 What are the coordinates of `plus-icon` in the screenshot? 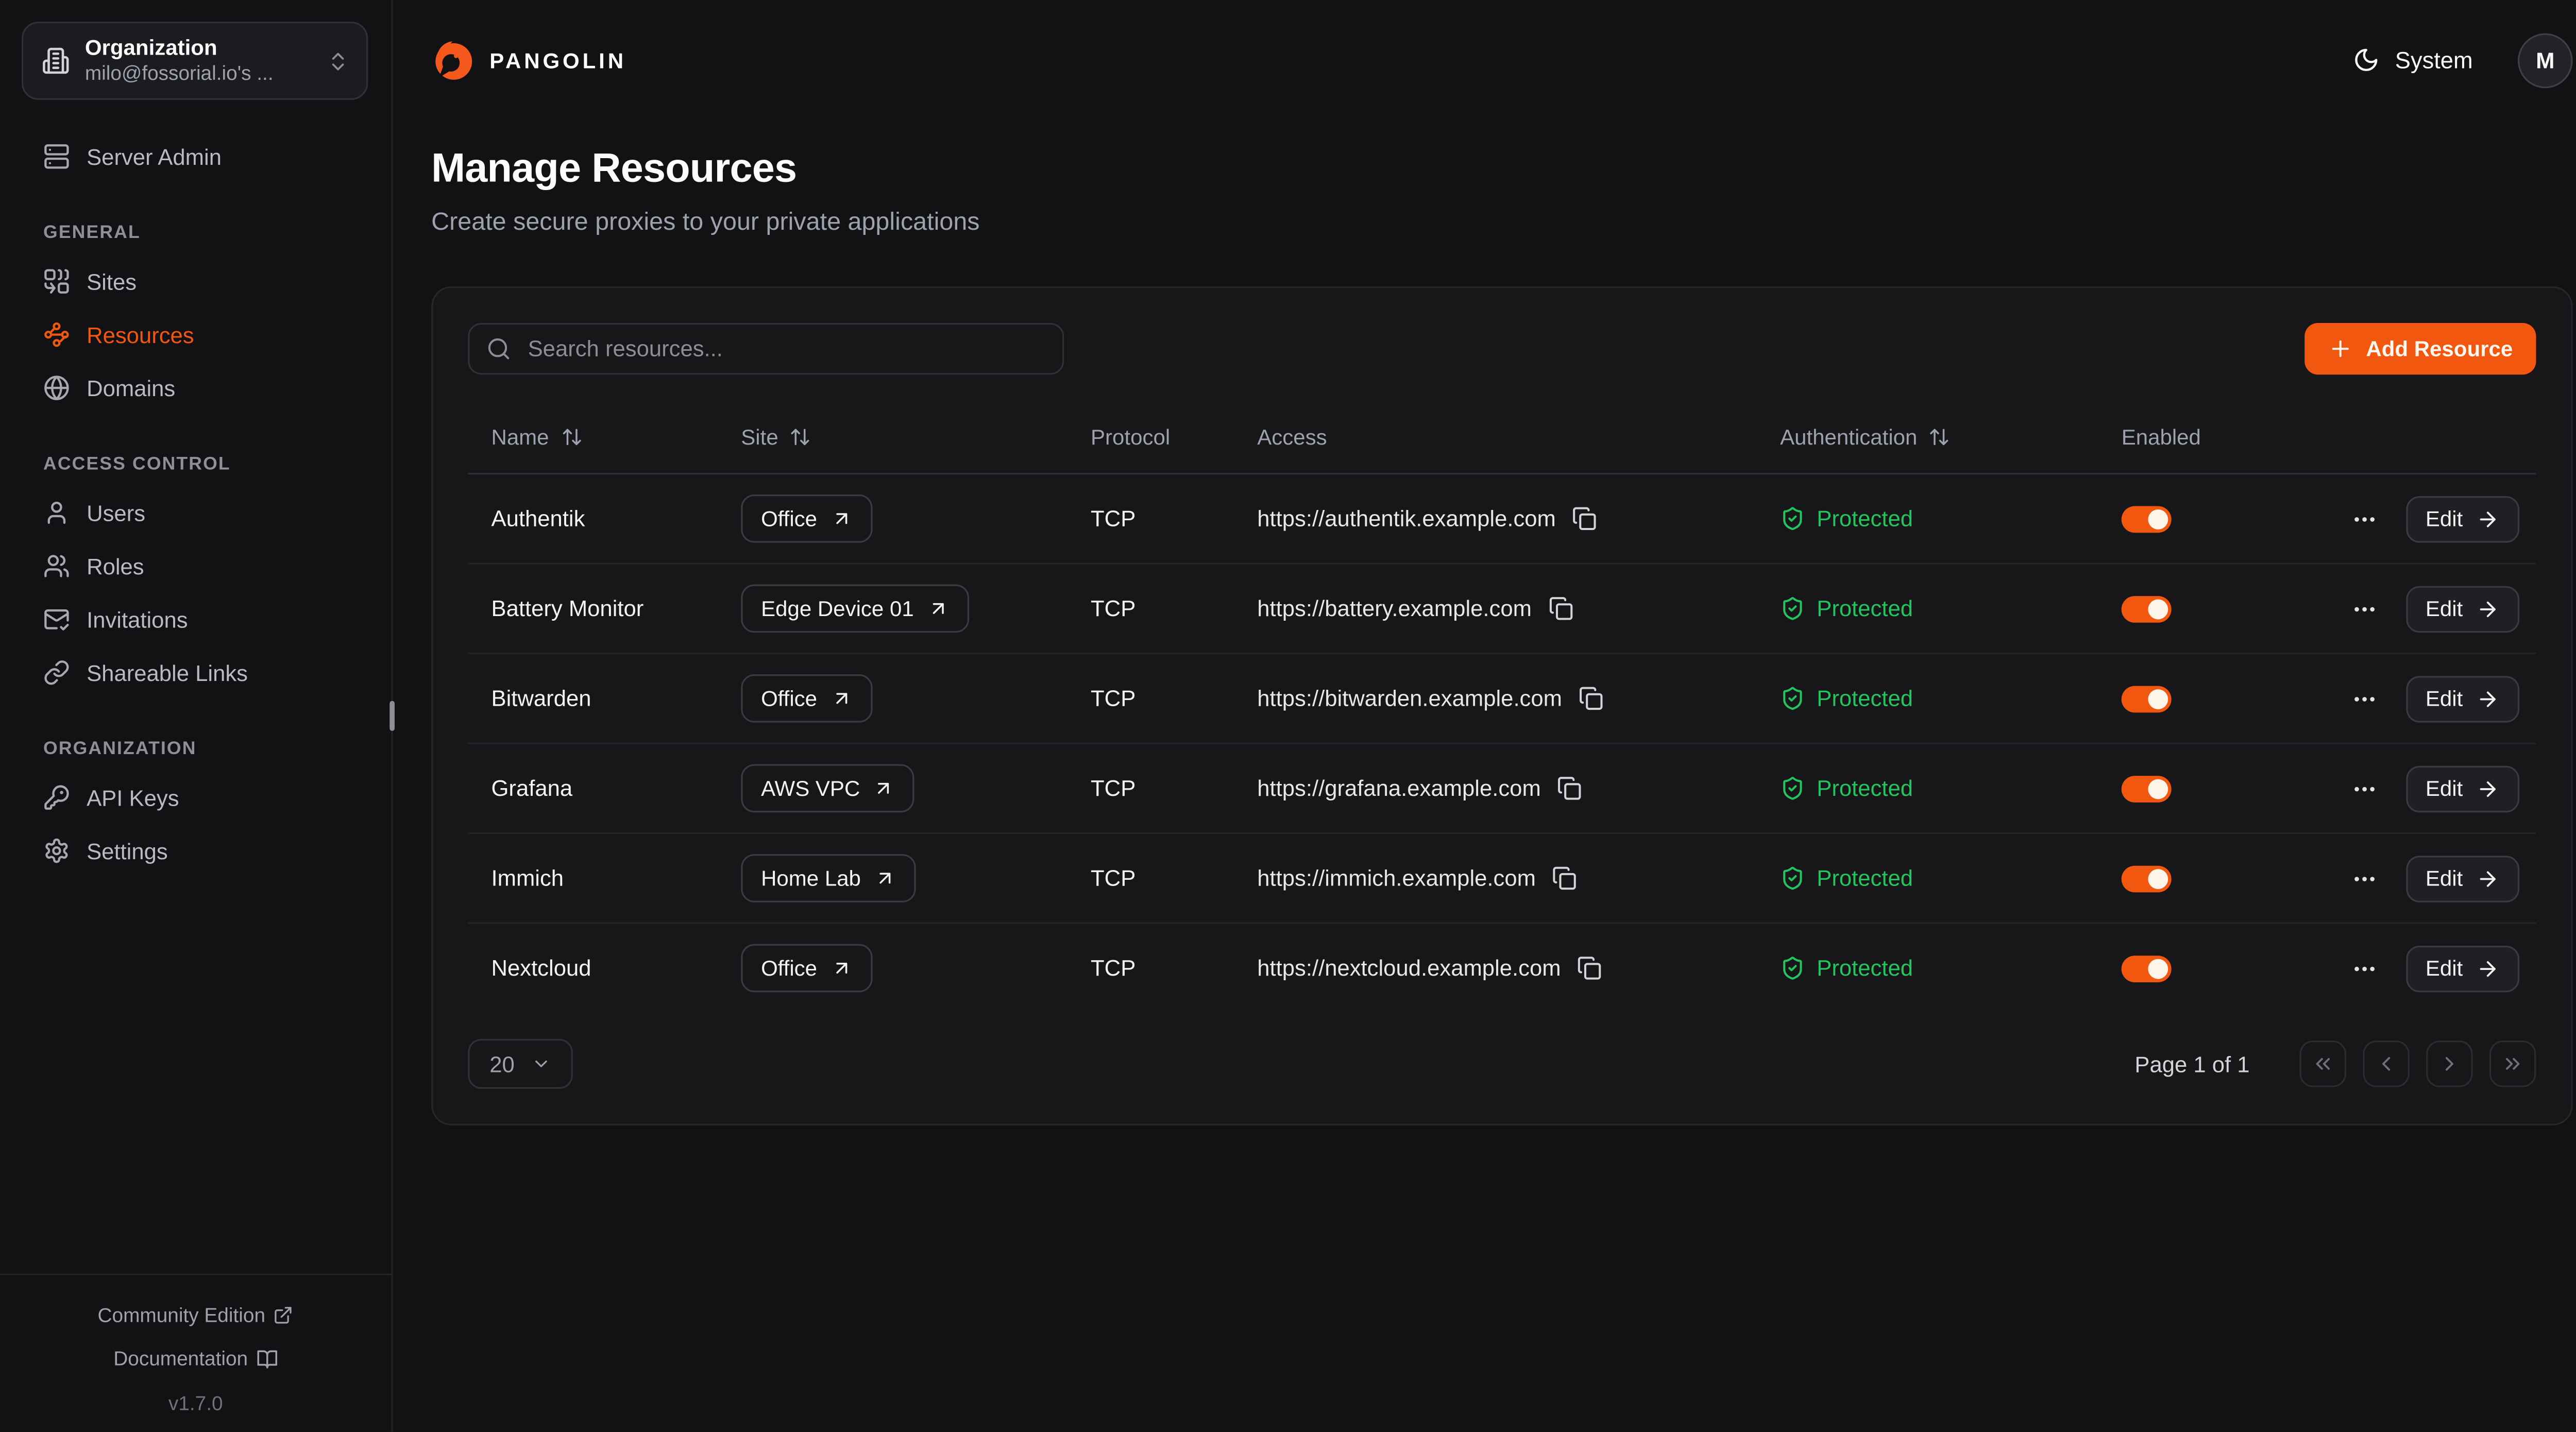 It's located at (2340, 348).